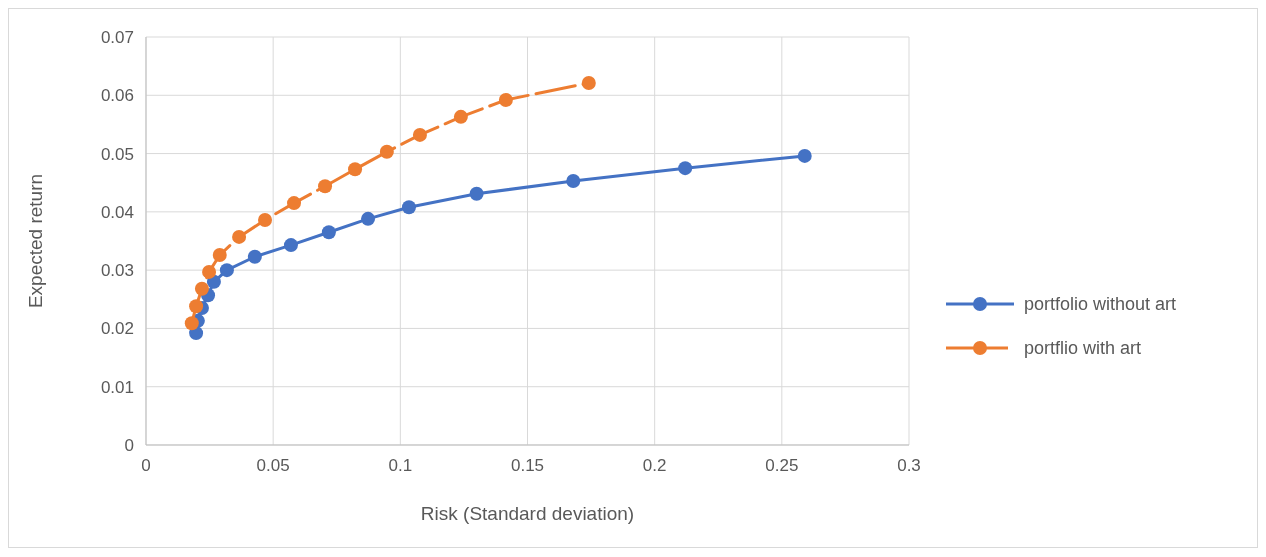 The image size is (1266, 557). What do you see at coordinates (146, 465) in the screenshot?
I see `x-tick-label: 0` at bounding box center [146, 465].